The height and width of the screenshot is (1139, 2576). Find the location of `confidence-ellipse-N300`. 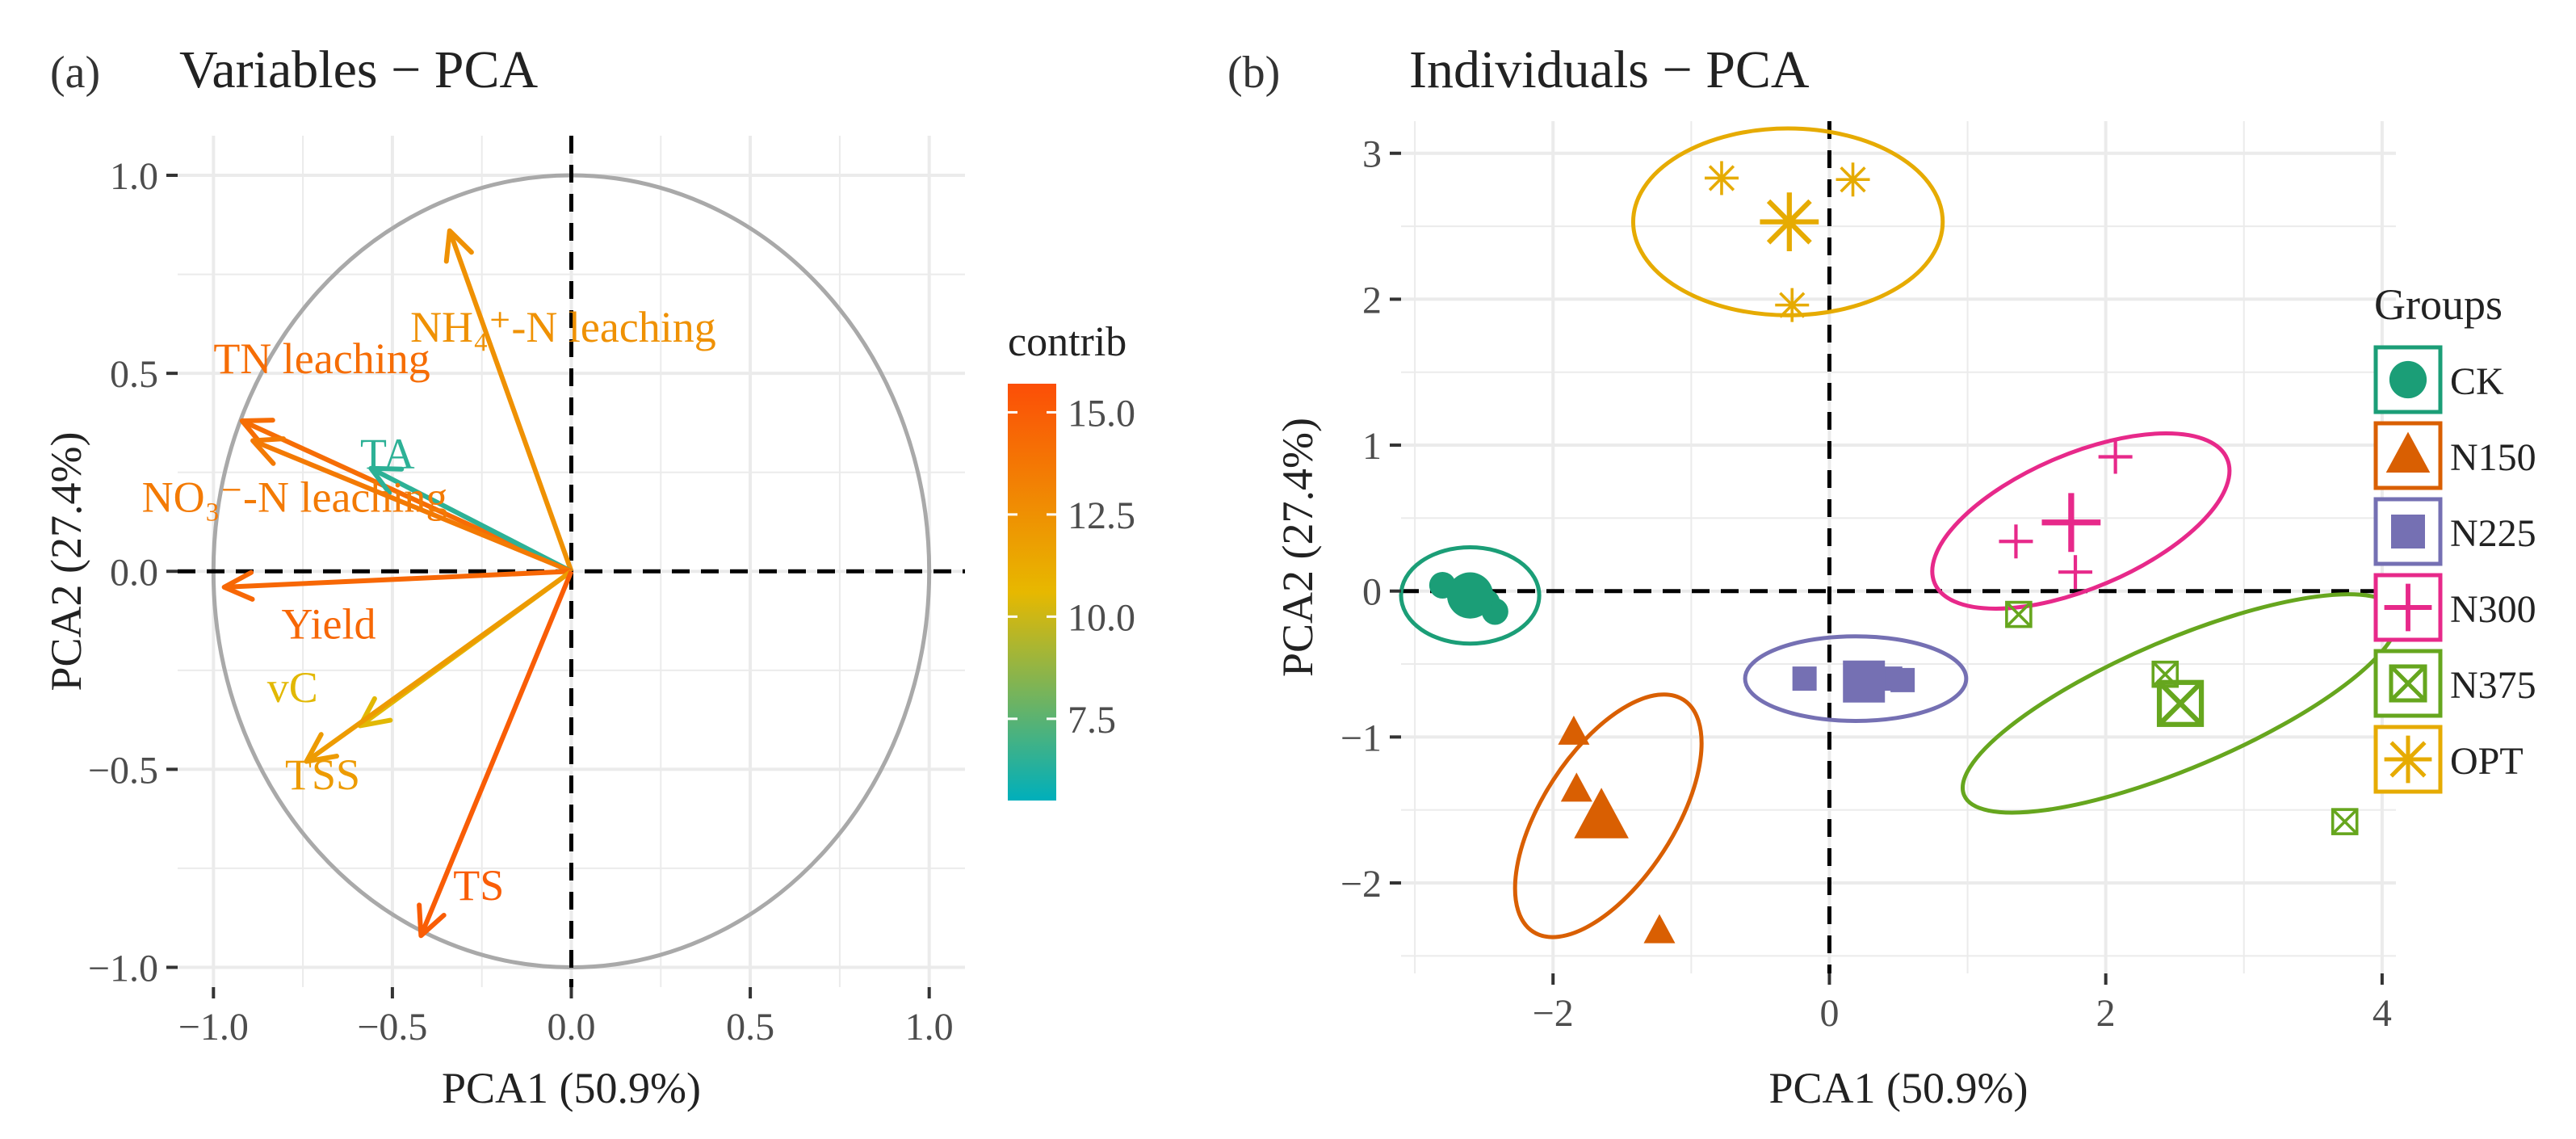

confidence-ellipse-N300 is located at coordinates (2081, 521).